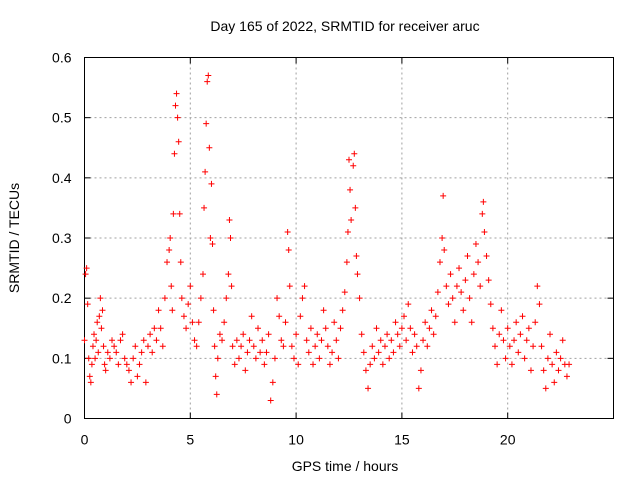 The image size is (640, 480). What do you see at coordinates (62, 298) in the screenshot?
I see `y-tick-label: 0.2` at bounding box center [62, 298].